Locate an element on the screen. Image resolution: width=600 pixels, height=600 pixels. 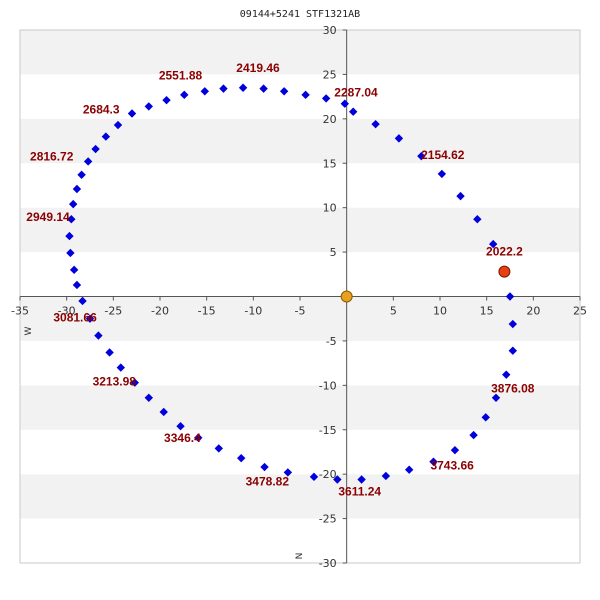
chart-title: 09144+5241 STF1321AB is located at coordinates (300, 14).